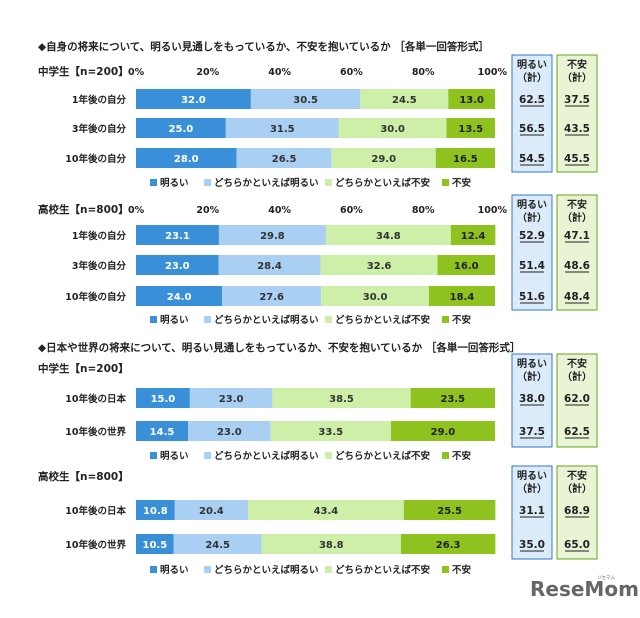  What do you see at coordinates (532, 100) in the screenshot?
I see `summary-value-akarui: 62.5` at bounding box center [532, 100].